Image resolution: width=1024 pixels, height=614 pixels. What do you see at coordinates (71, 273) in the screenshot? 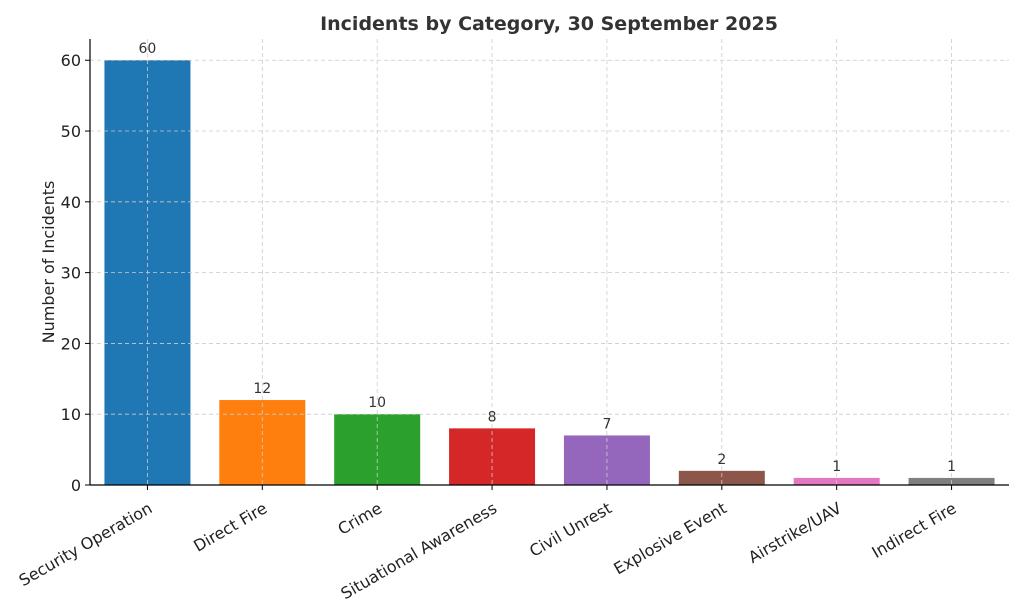
I see `y-tick-label: 30` at bounding box center [71, 273].